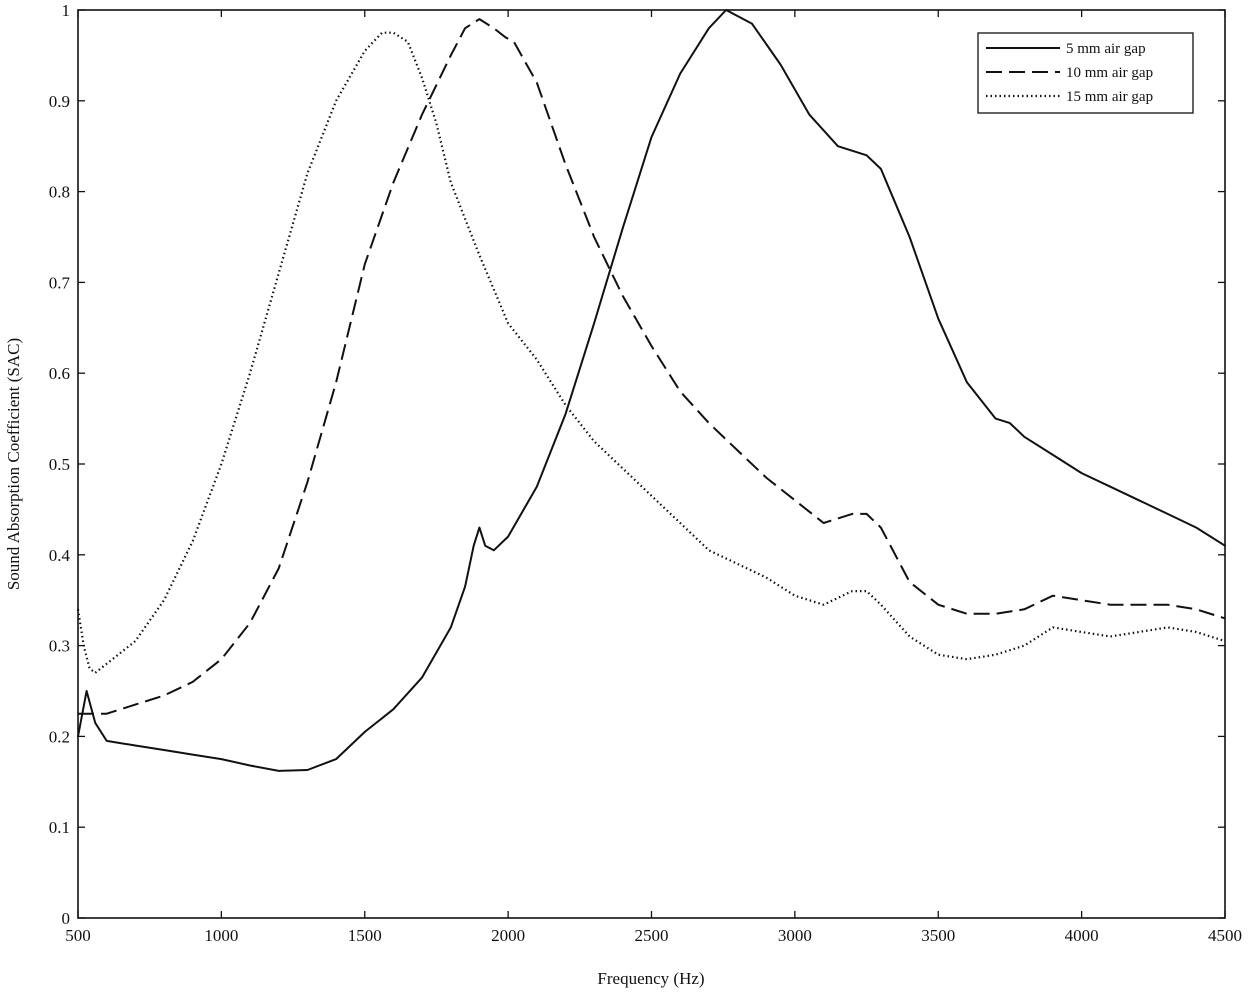 The image size is (1250, 1000). I want to click on y-tick-label: 0.2, so click(59, 736).